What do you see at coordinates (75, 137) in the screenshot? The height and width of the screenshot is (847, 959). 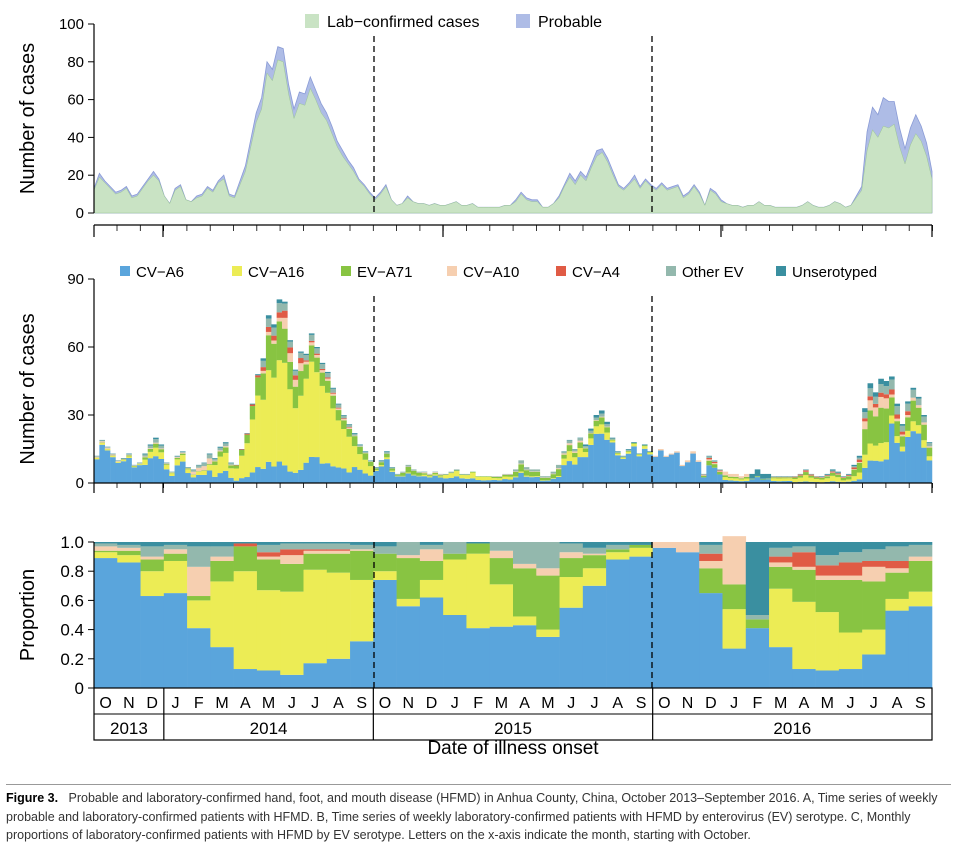 I see `panel-a-y-tick-label: 40` at bounding box center [75, 137].